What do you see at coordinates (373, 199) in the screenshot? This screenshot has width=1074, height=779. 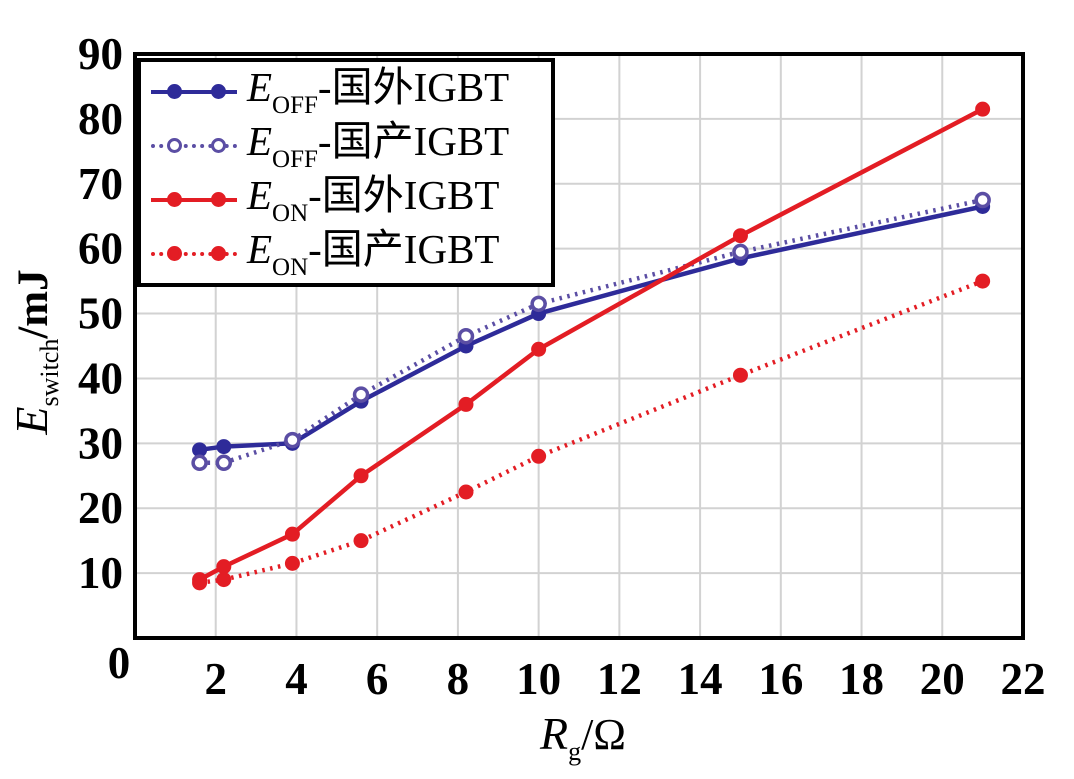 I see `legend-label: EON-国外IGBT` at bounding box center [373, 199].